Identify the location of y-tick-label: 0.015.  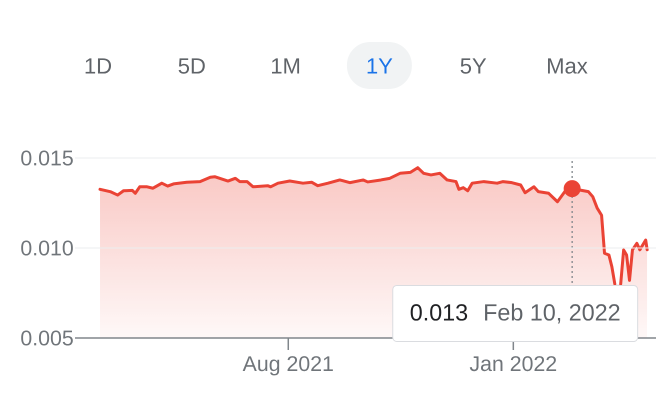
(47, 158).